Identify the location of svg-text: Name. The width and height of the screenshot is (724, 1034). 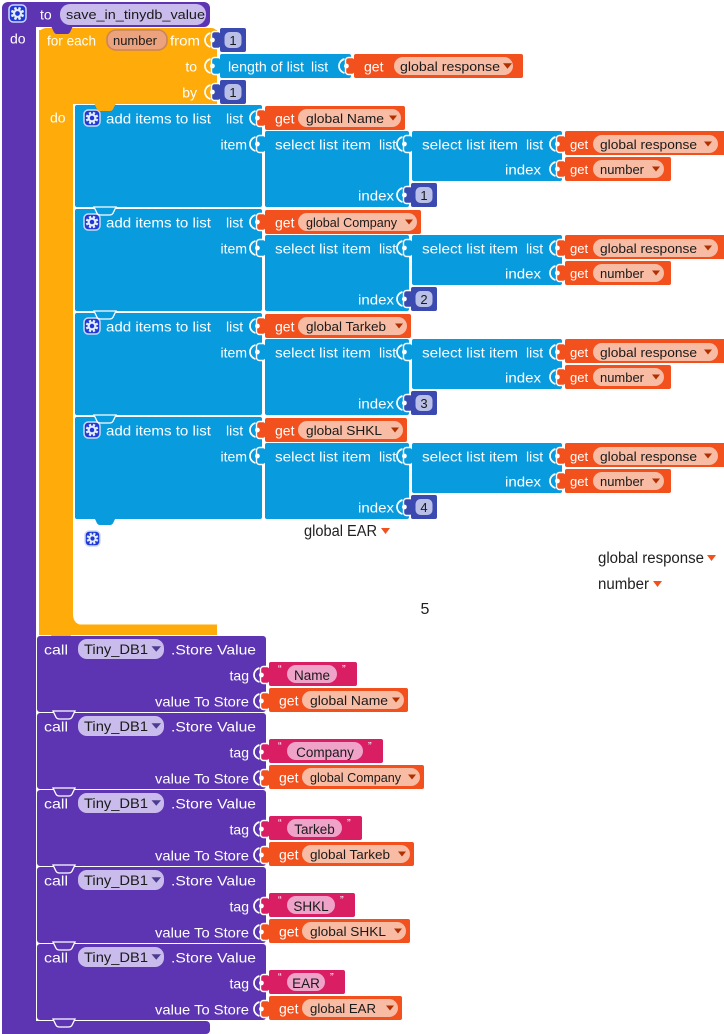
(312, 675).